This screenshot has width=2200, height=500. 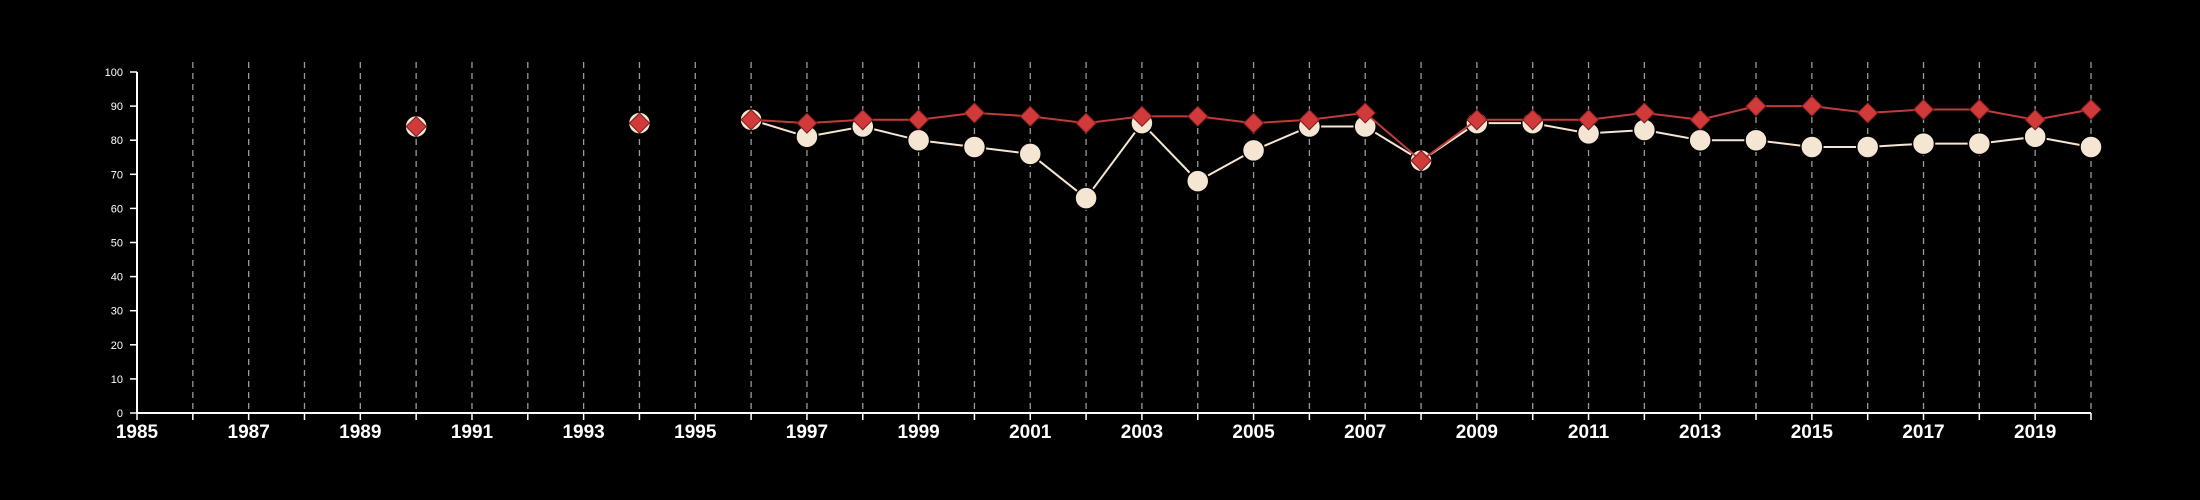 I want to click on x-tick-label: 2001, so click(x=1030, y=432).